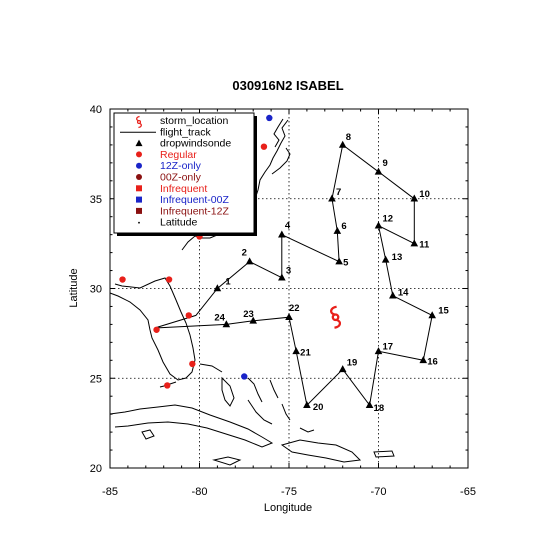  What do you see at coordinates (181, 166) in the screenshot?
I see `legend-label: 12Z-only` at bounding box center [181, 166].